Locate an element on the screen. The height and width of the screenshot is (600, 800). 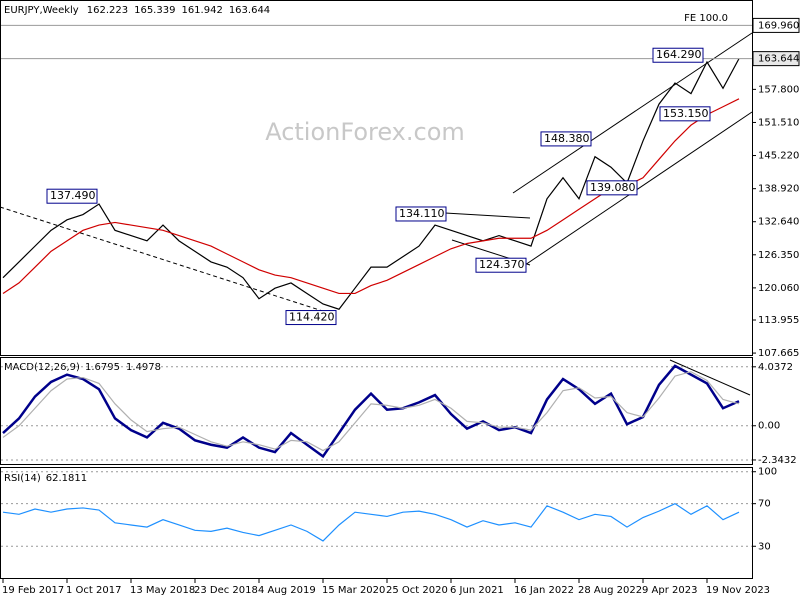
macd-reading: 1.6795 is located at coordinates (102, 367).